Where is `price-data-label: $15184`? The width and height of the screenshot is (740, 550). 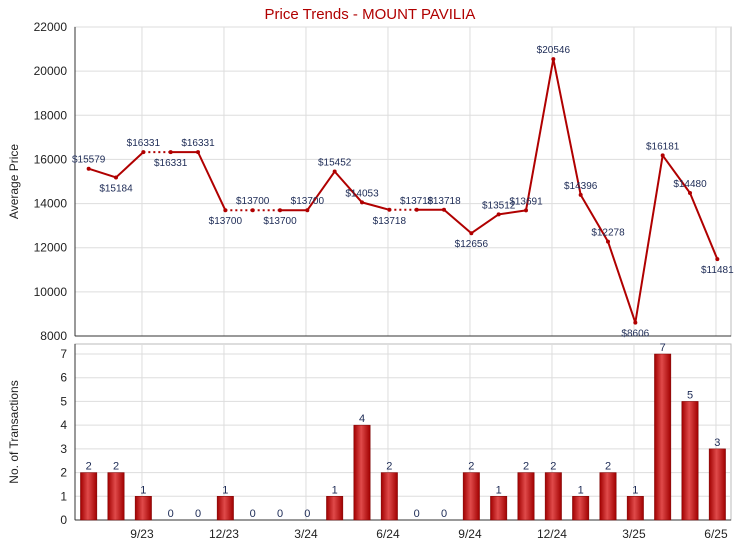 price-data-label: $15184 is located at coordinates (116, 188).